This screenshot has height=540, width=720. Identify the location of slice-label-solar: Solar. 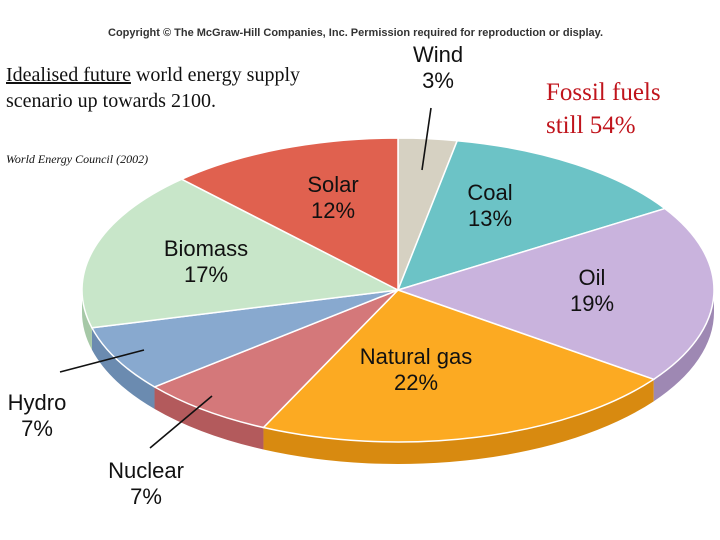
(332, 184).